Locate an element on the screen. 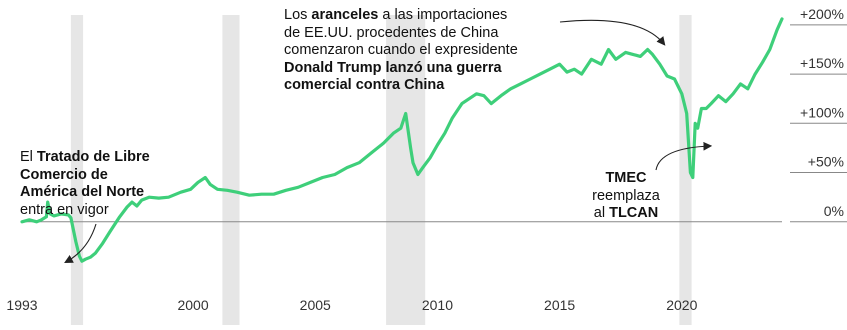 The height and width of the screenshot is (330, 847). y-tick-label-4: 0% is located at coordinates (834, 211).